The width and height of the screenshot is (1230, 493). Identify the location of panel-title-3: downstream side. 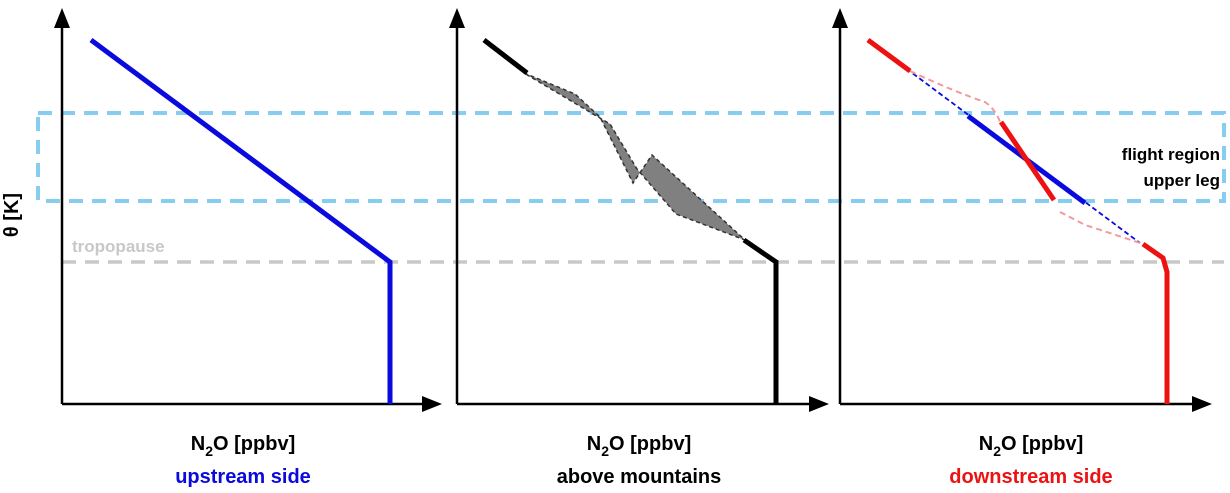
(1030, 477).